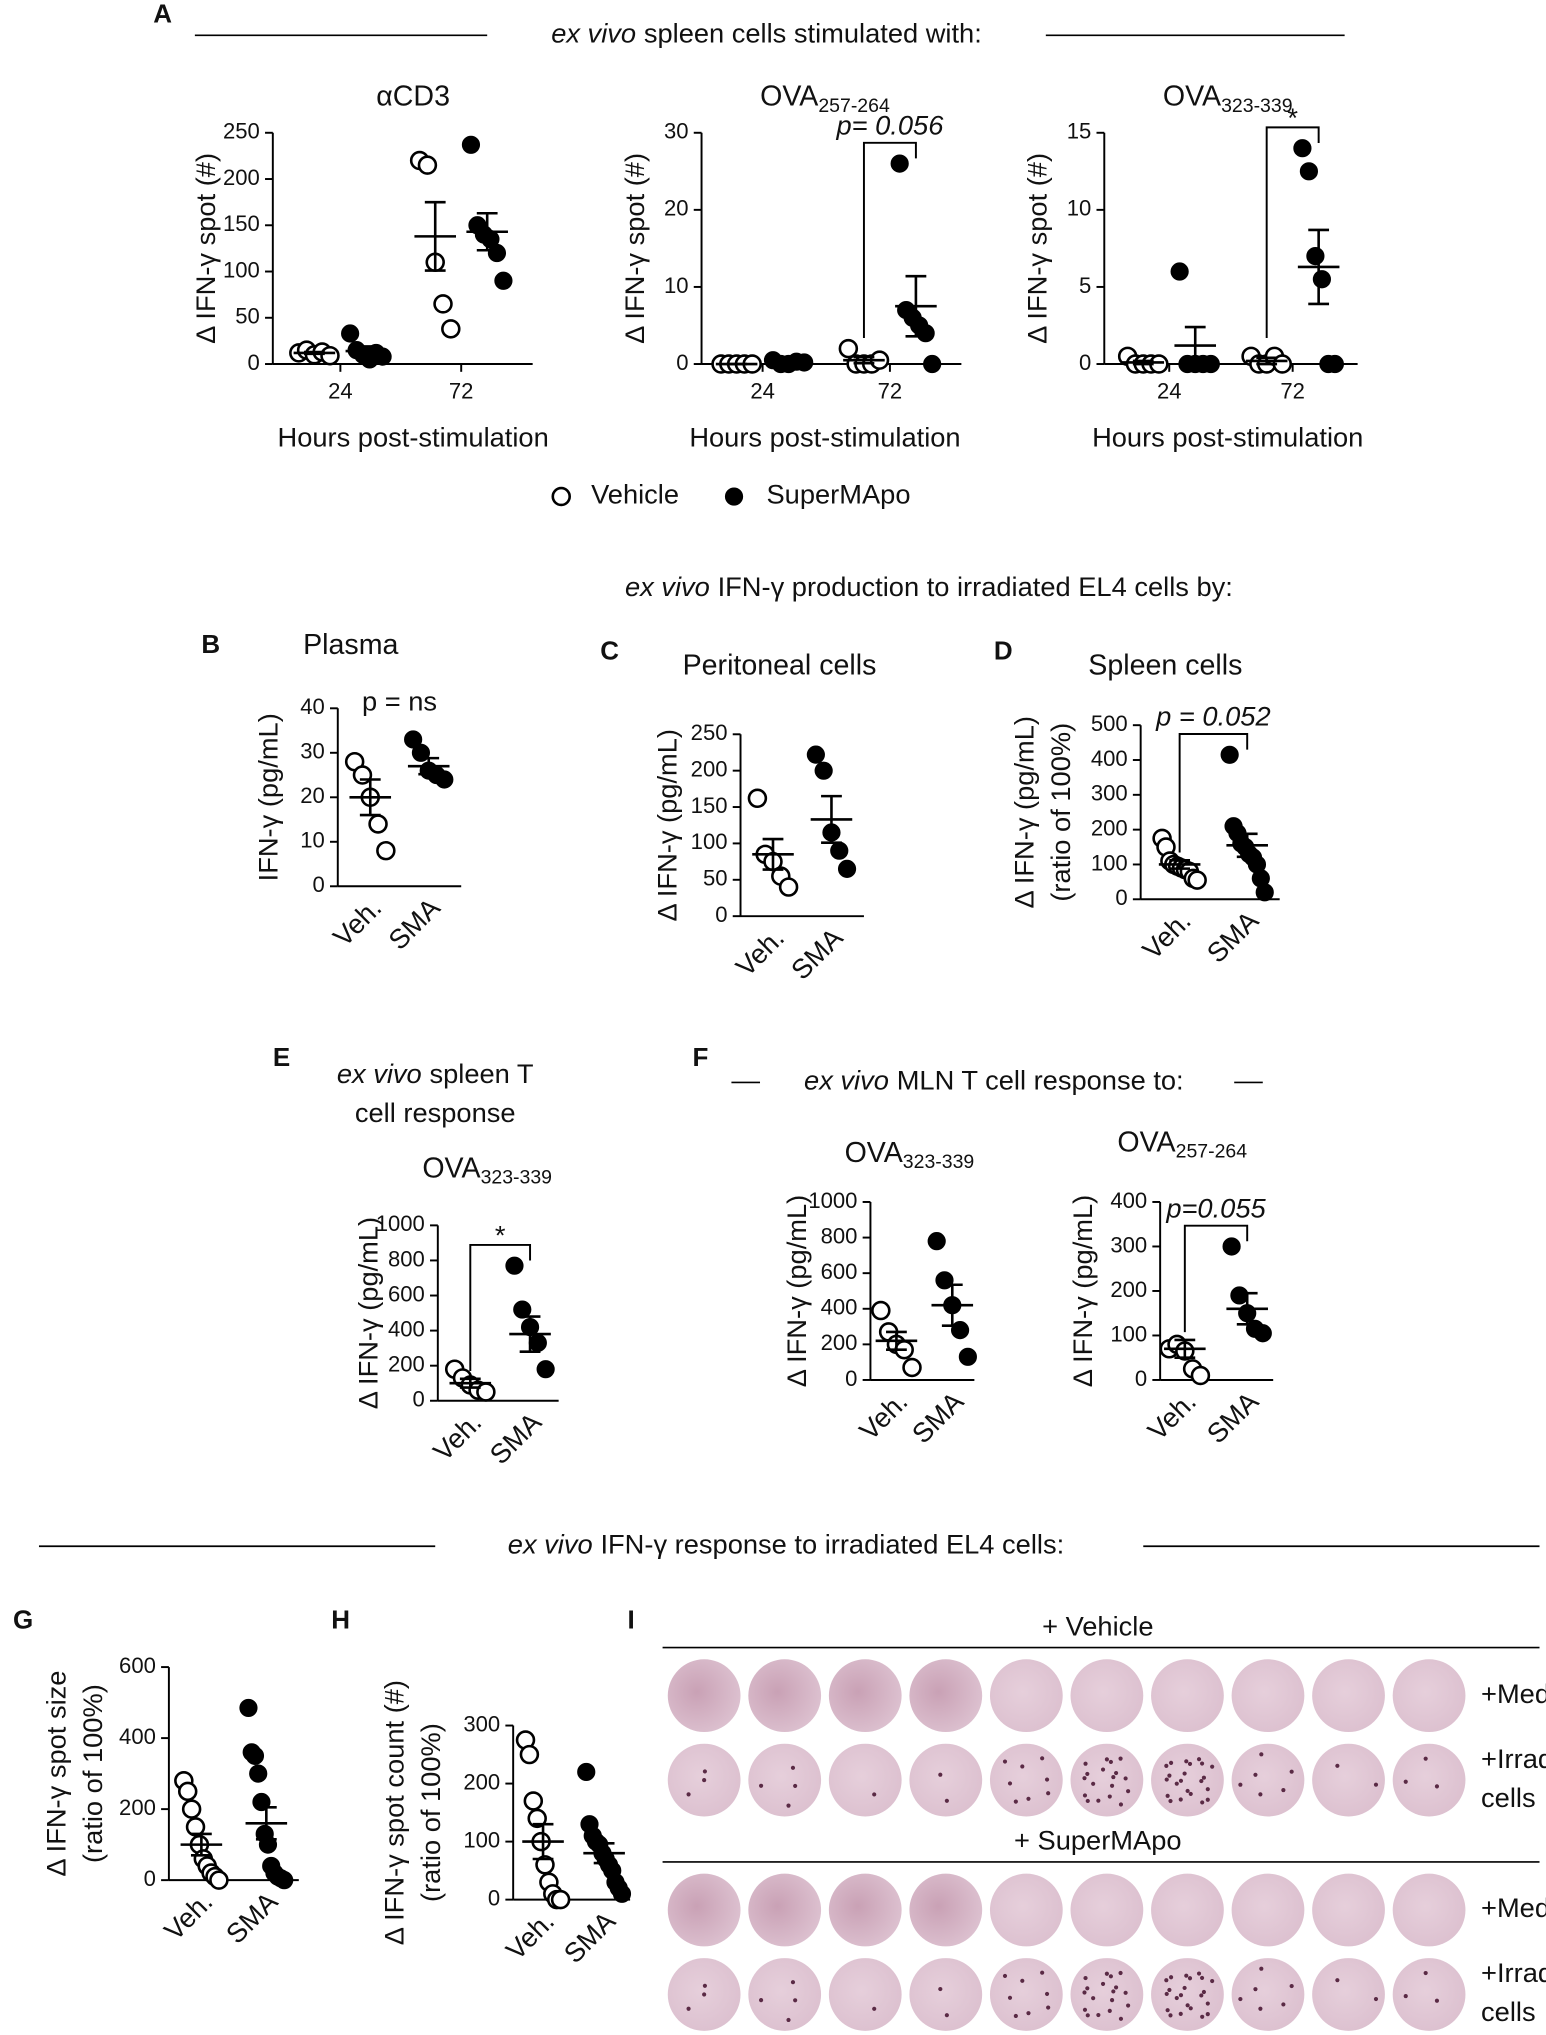 The image size is (1546, 2035). Describe the element at coordinates (92, 1773) in the screenshot. I see `y-axis-label: (ratio of 100%)` at that location.